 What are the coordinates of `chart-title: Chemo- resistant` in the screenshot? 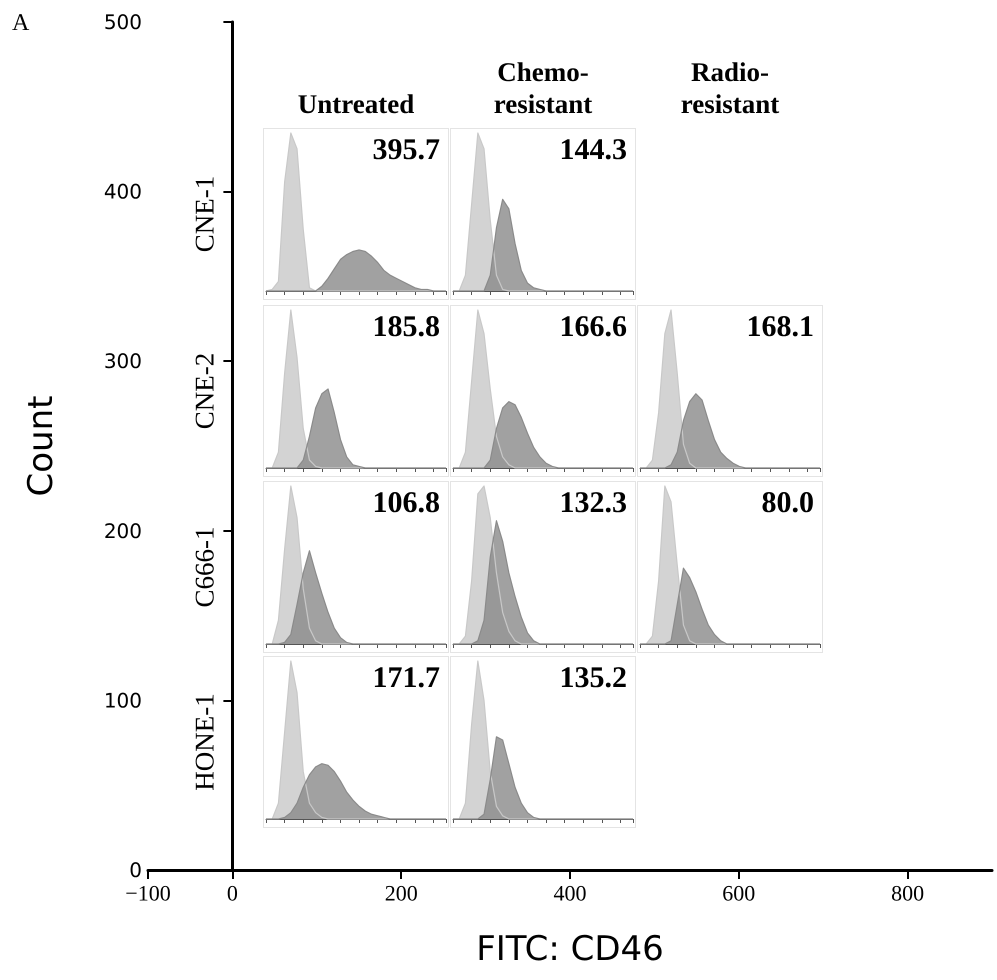 It's located at (543, 88).